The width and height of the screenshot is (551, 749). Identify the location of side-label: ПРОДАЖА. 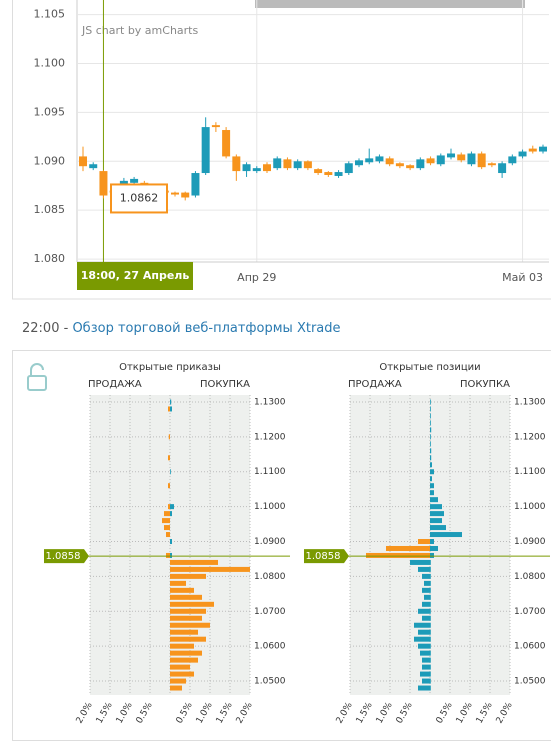
(375, 384).